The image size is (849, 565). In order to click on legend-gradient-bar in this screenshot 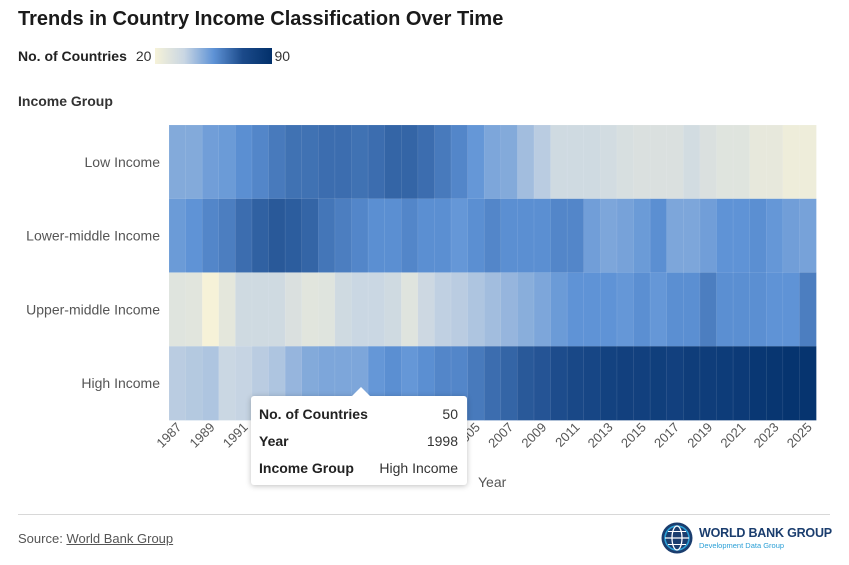, I will do `click(214, 56)`.